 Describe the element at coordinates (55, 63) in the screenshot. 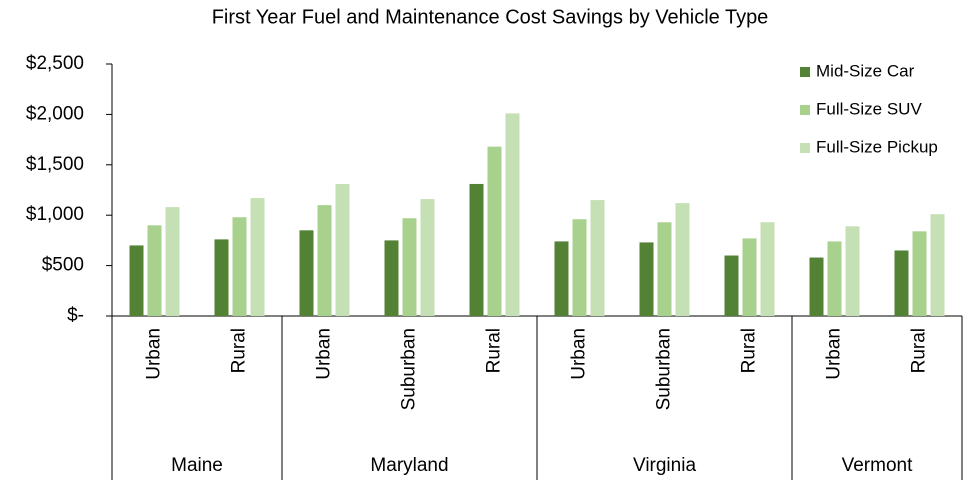

I see `y-tick-label: $2,500` at that location.